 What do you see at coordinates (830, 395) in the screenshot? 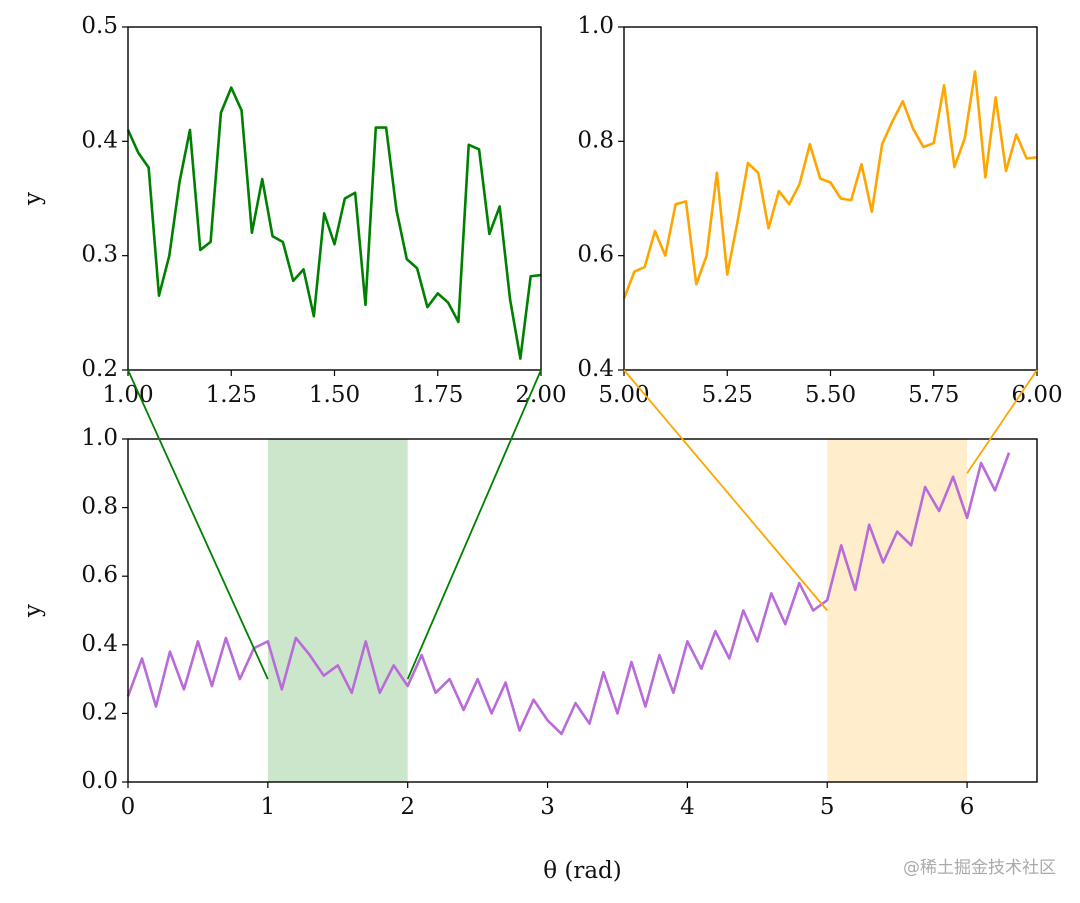
I see `x-tick-label: 5.50` at bounding box center [830, 395].